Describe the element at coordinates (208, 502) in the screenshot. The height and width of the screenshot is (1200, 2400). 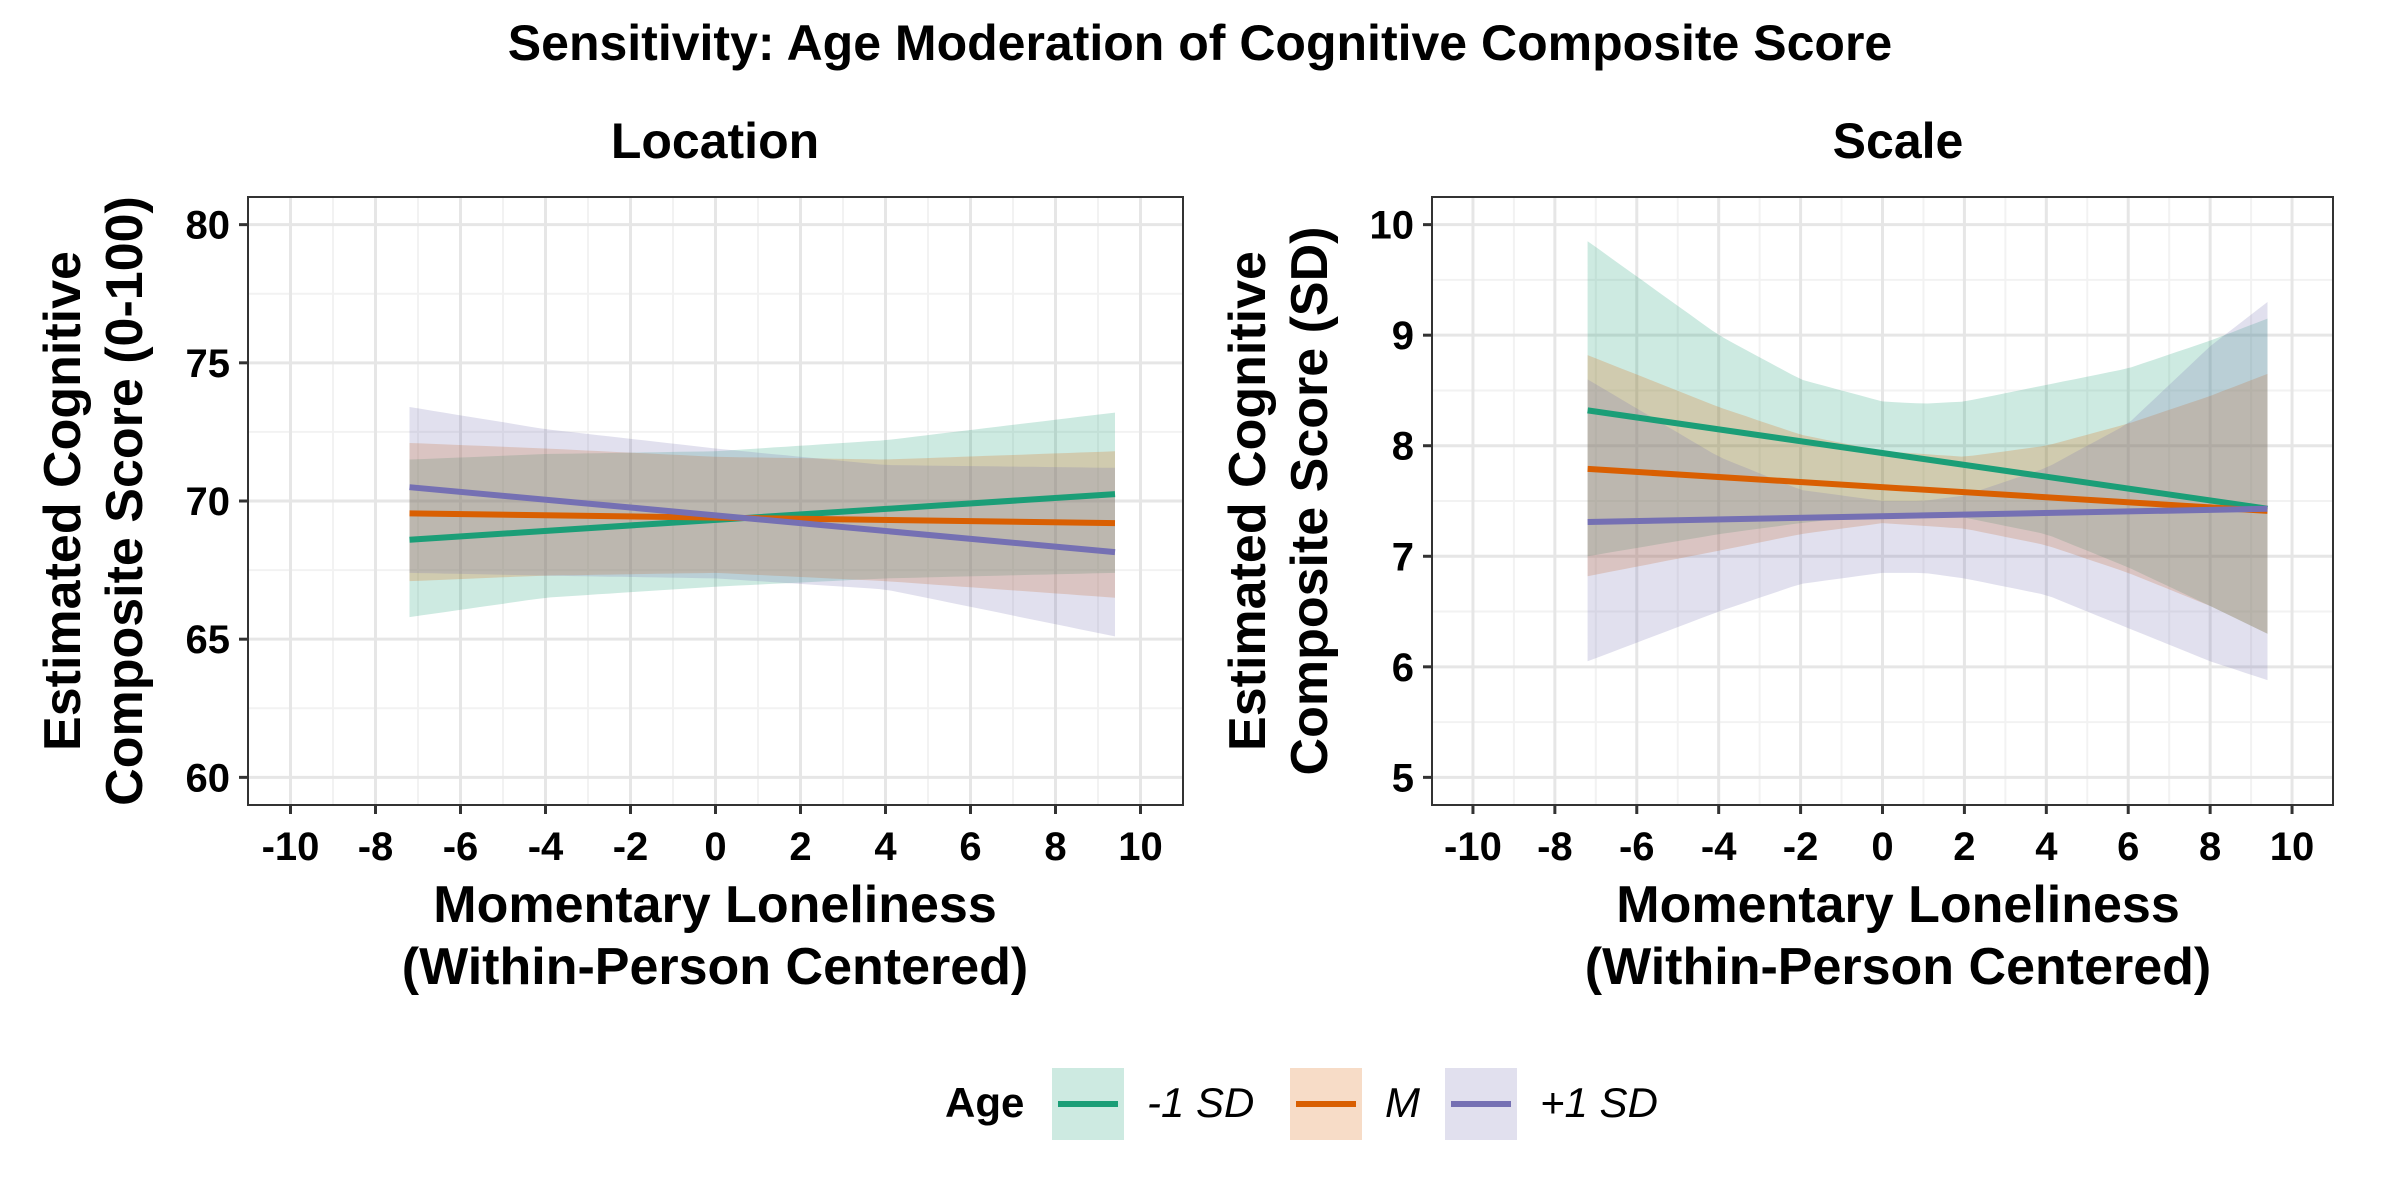
I see `y-tick-label: 70` at that location.